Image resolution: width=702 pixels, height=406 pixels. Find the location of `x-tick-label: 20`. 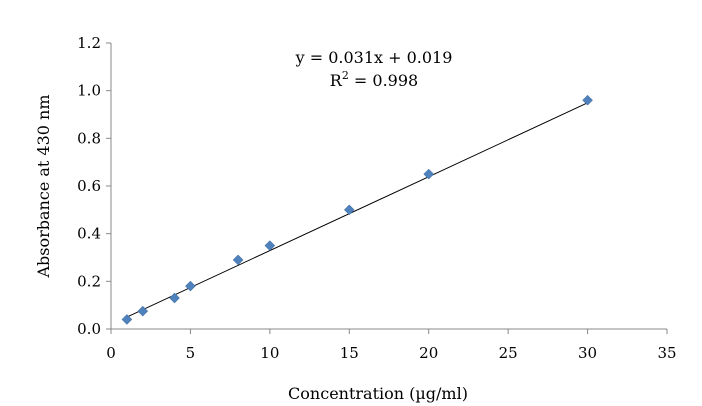

x-tick-label: 20 is located at coordinates (428, 353).